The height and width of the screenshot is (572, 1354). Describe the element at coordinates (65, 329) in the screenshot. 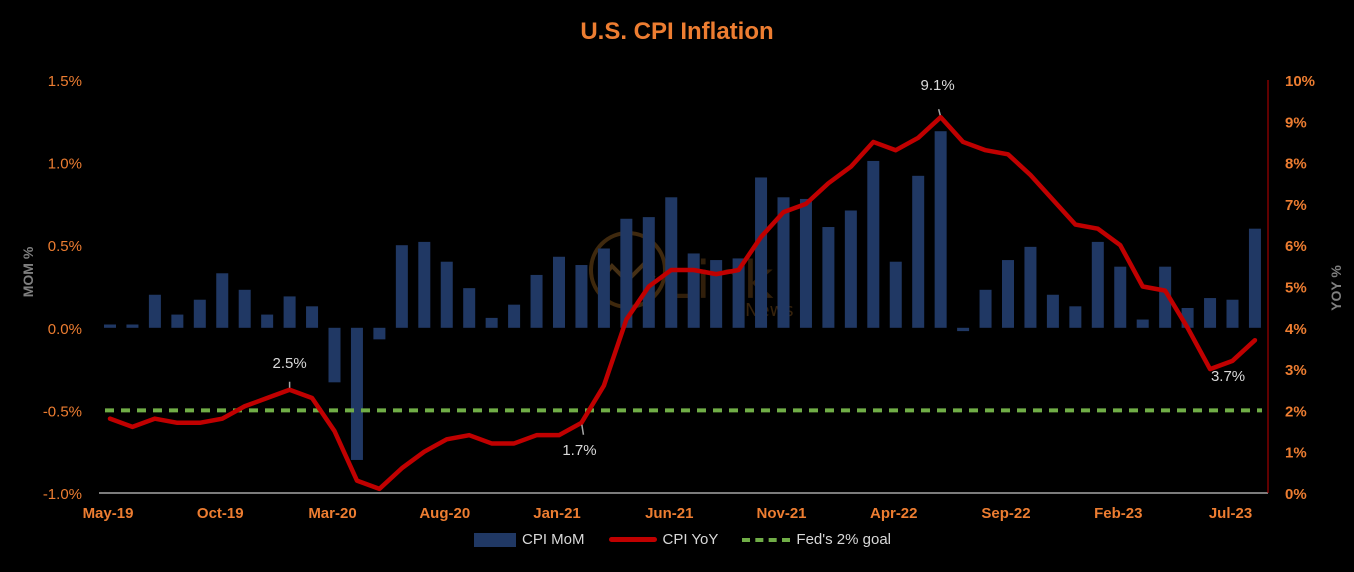

I see `left-tick-label: 0.0%` at that location.